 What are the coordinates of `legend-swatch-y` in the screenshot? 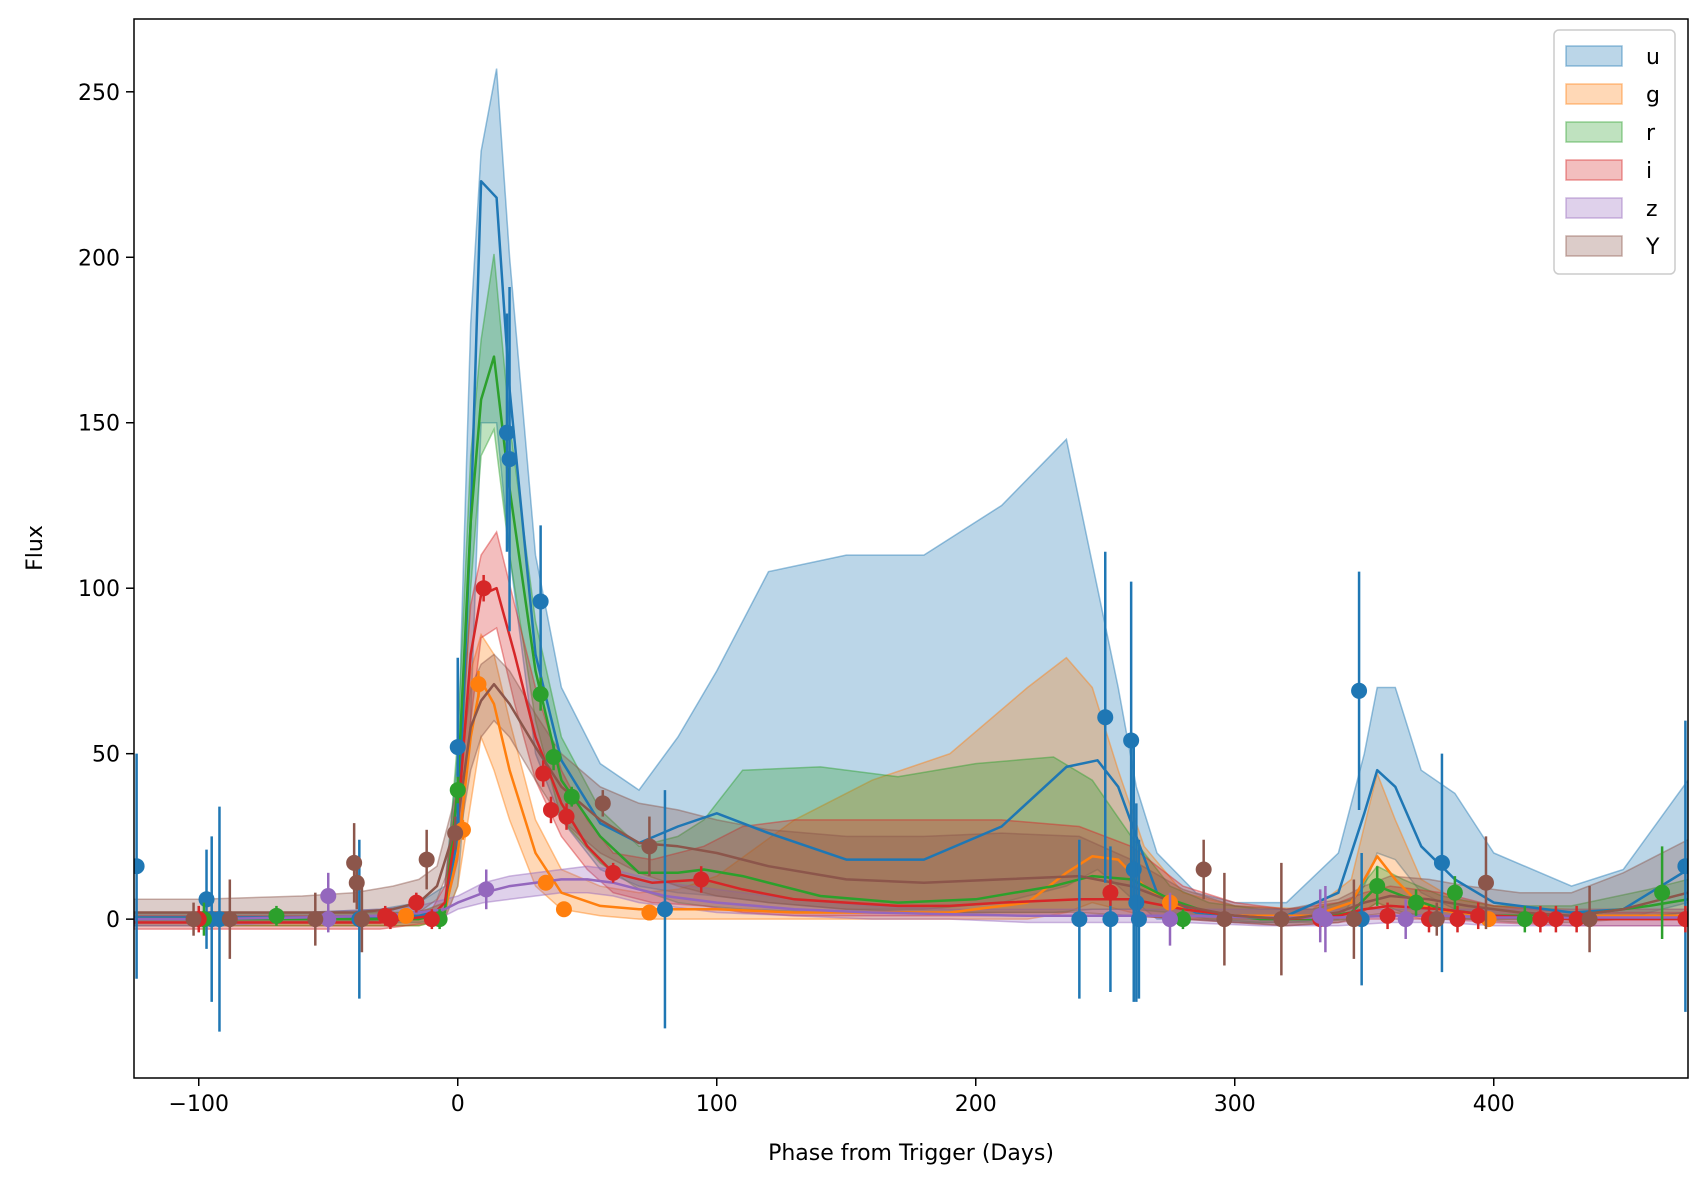 It's located at (1594, 246).